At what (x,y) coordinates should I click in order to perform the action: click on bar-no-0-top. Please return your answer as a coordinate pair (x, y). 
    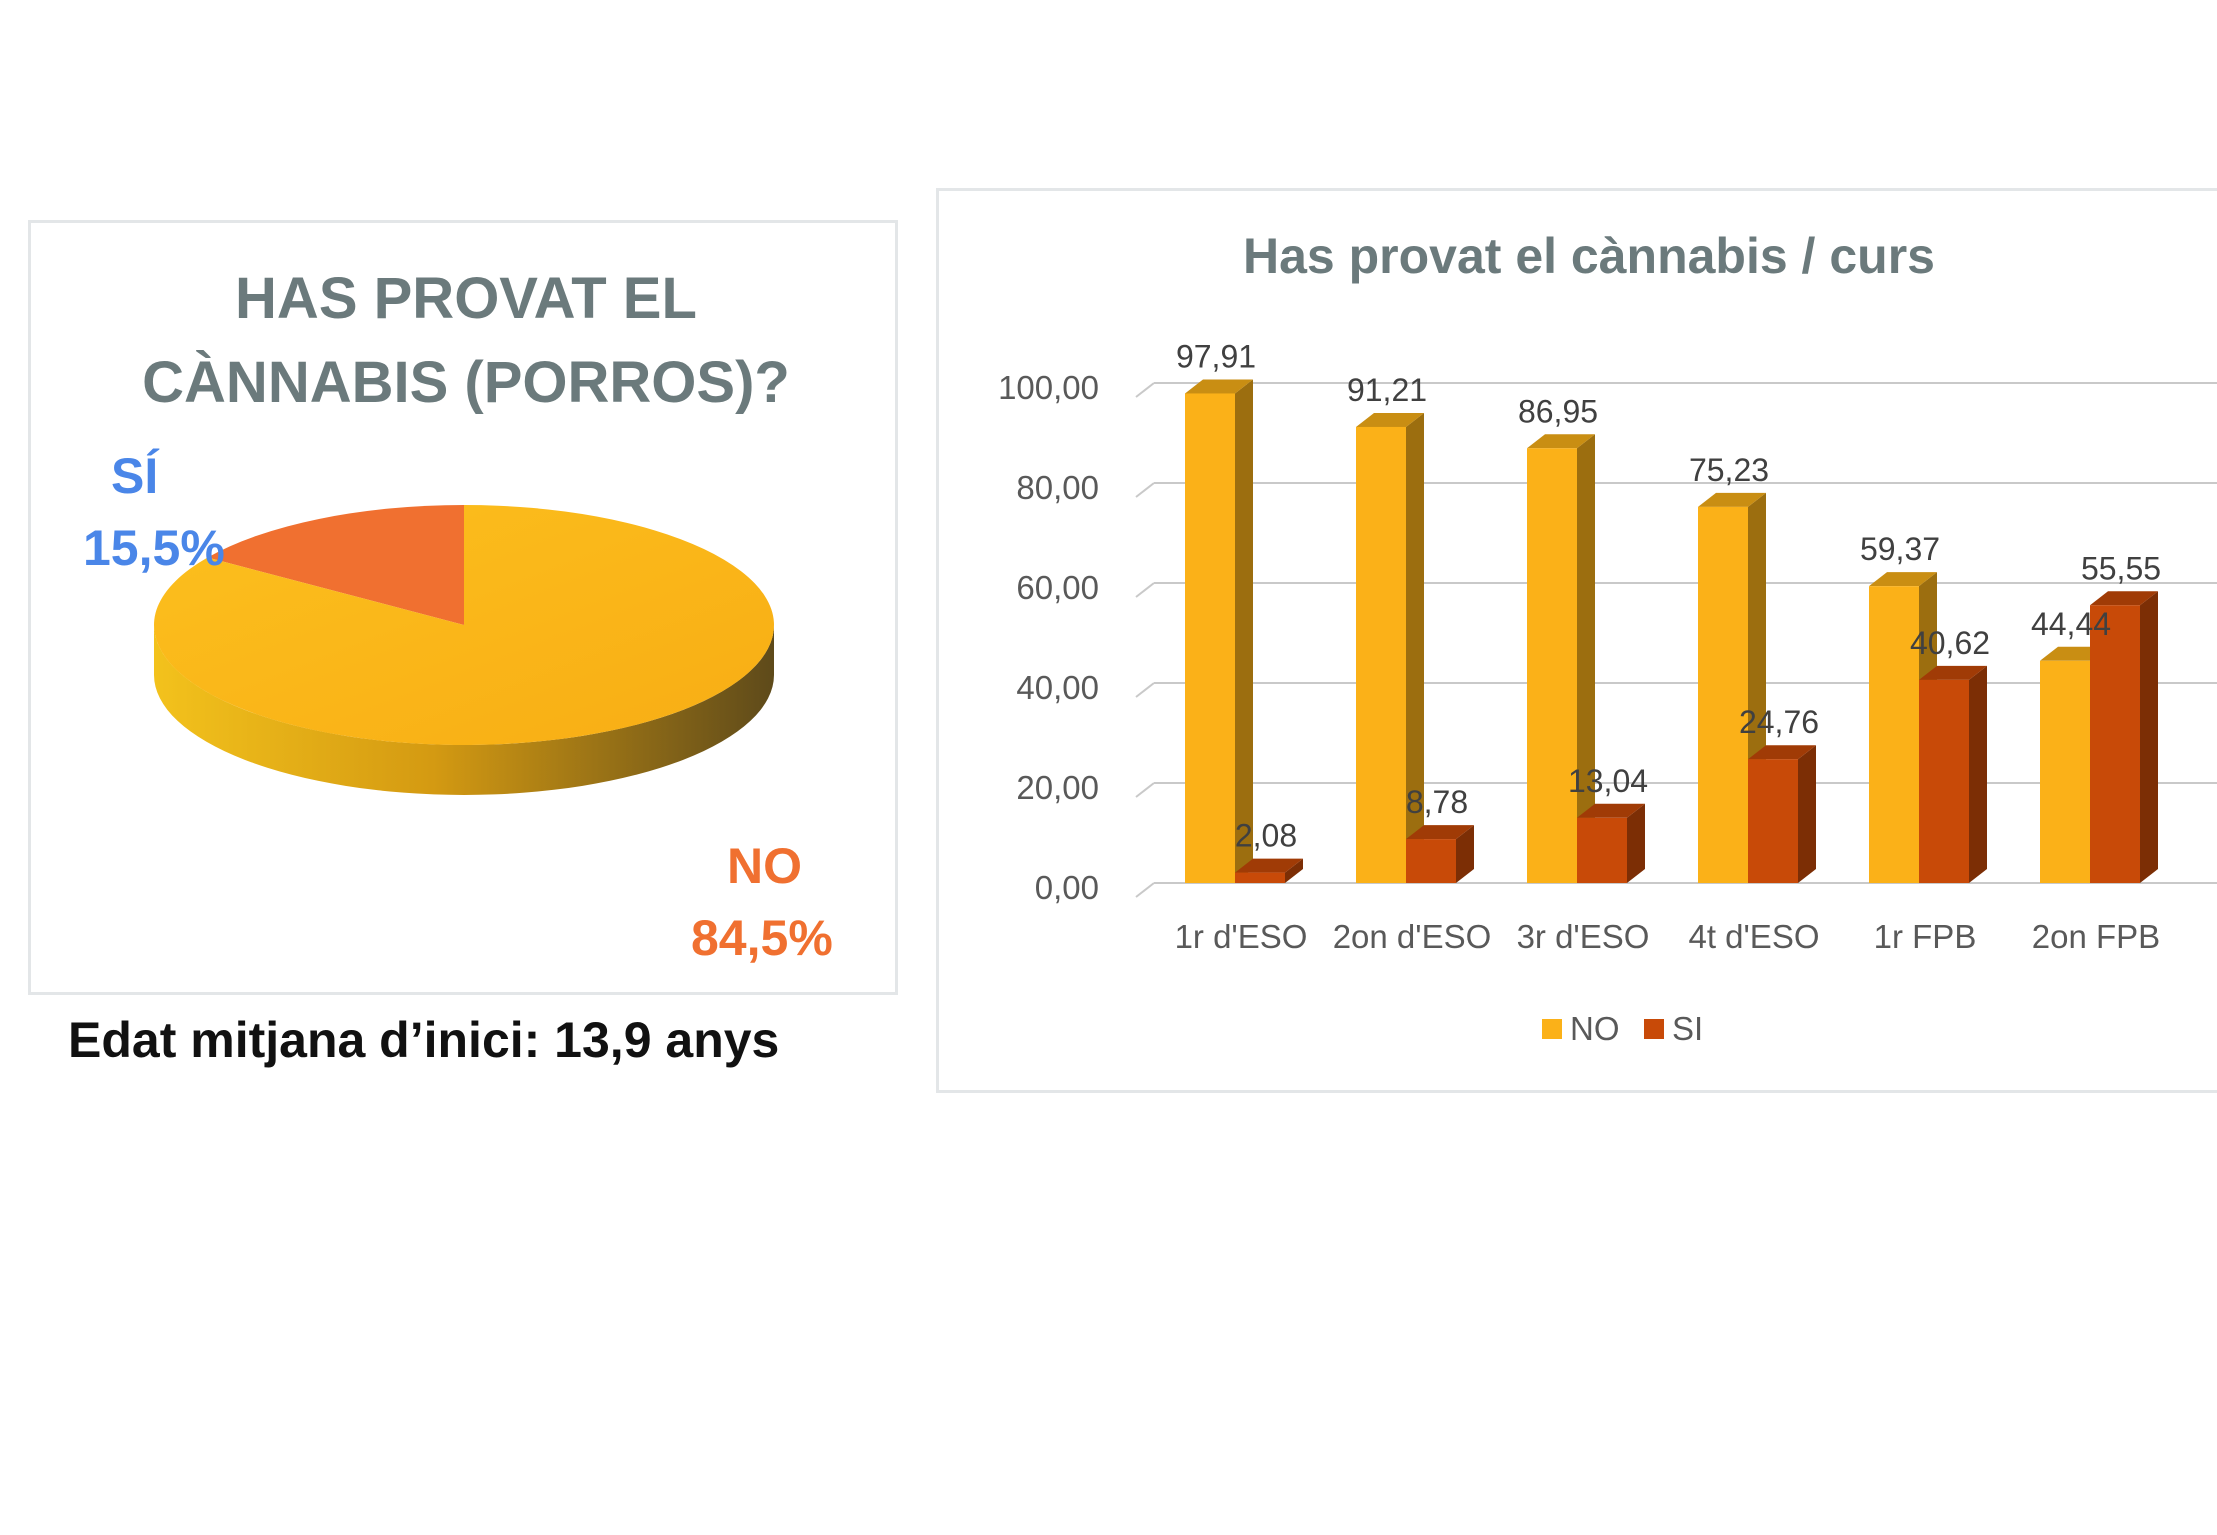
    Looking at the image, I should click on (1219, 386).